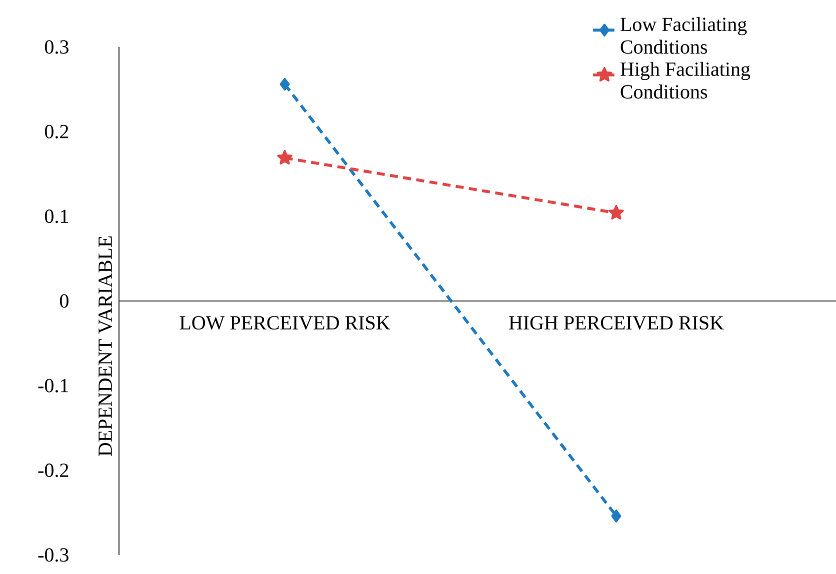  What do you see at coordinates (53, 385) in the screenshot?
I see `y-tick-label: -0.1` at bounding box center [53, 385].